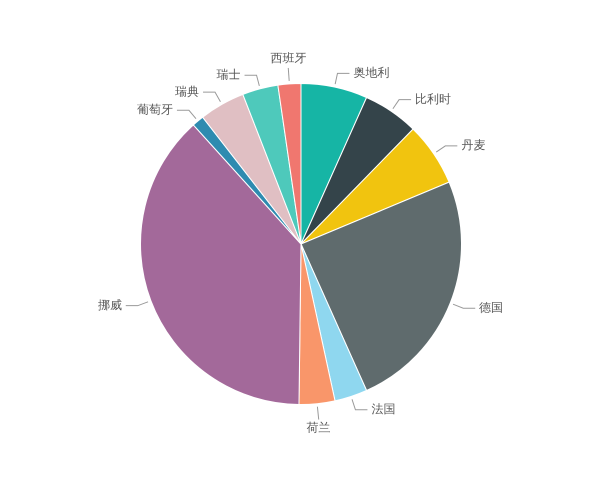 This screenshot has height=480, width=600. I want to click on slice-label: 瑞士, so click(228, 74).